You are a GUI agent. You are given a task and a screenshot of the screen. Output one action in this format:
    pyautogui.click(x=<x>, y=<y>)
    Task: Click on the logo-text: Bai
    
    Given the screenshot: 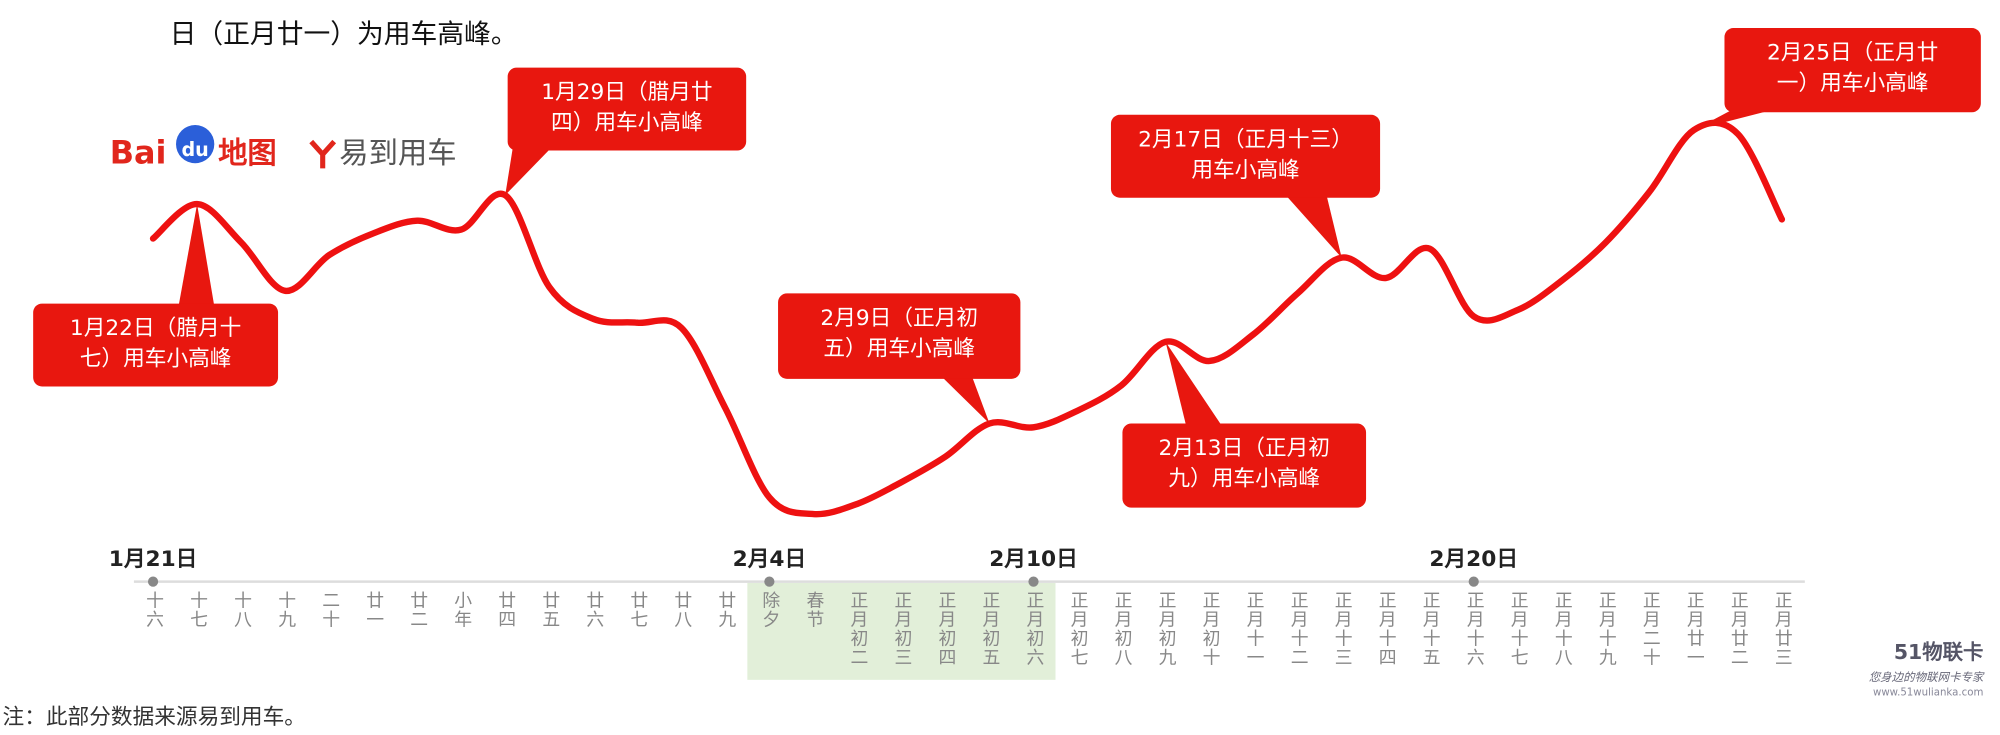 What is the action you would take?
    pyautogui.click(x=138, y=152)
    